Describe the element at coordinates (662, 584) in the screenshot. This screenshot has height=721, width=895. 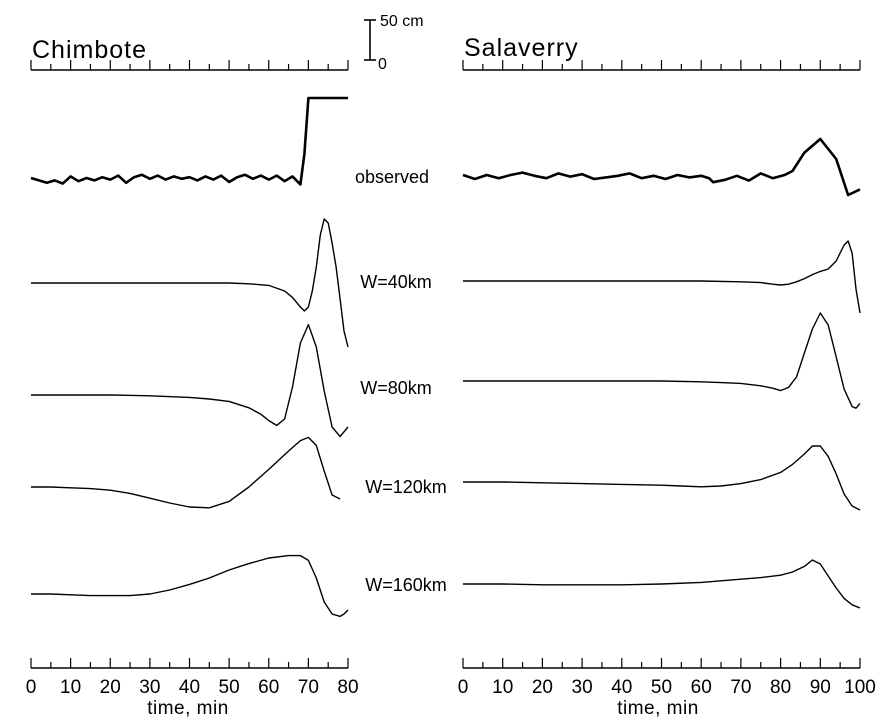
I see `salaverry-w160-trace` at that location.